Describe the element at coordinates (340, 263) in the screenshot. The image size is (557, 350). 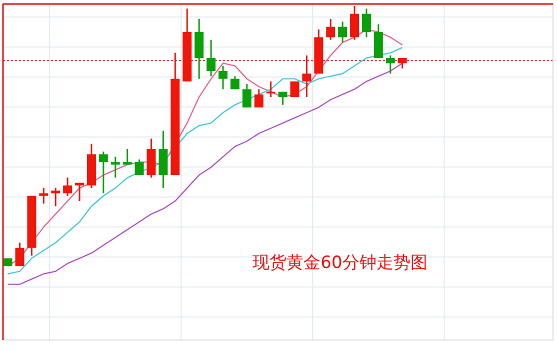
I see `annotation: 现货黄金60分钟走势图` at that location.